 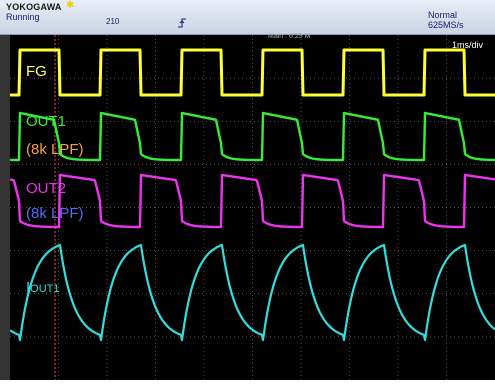 What do you see at coordinates (36, 71) in the screenshot?
I see `fg-channel-label: FG` at bounding box center [36, 71].